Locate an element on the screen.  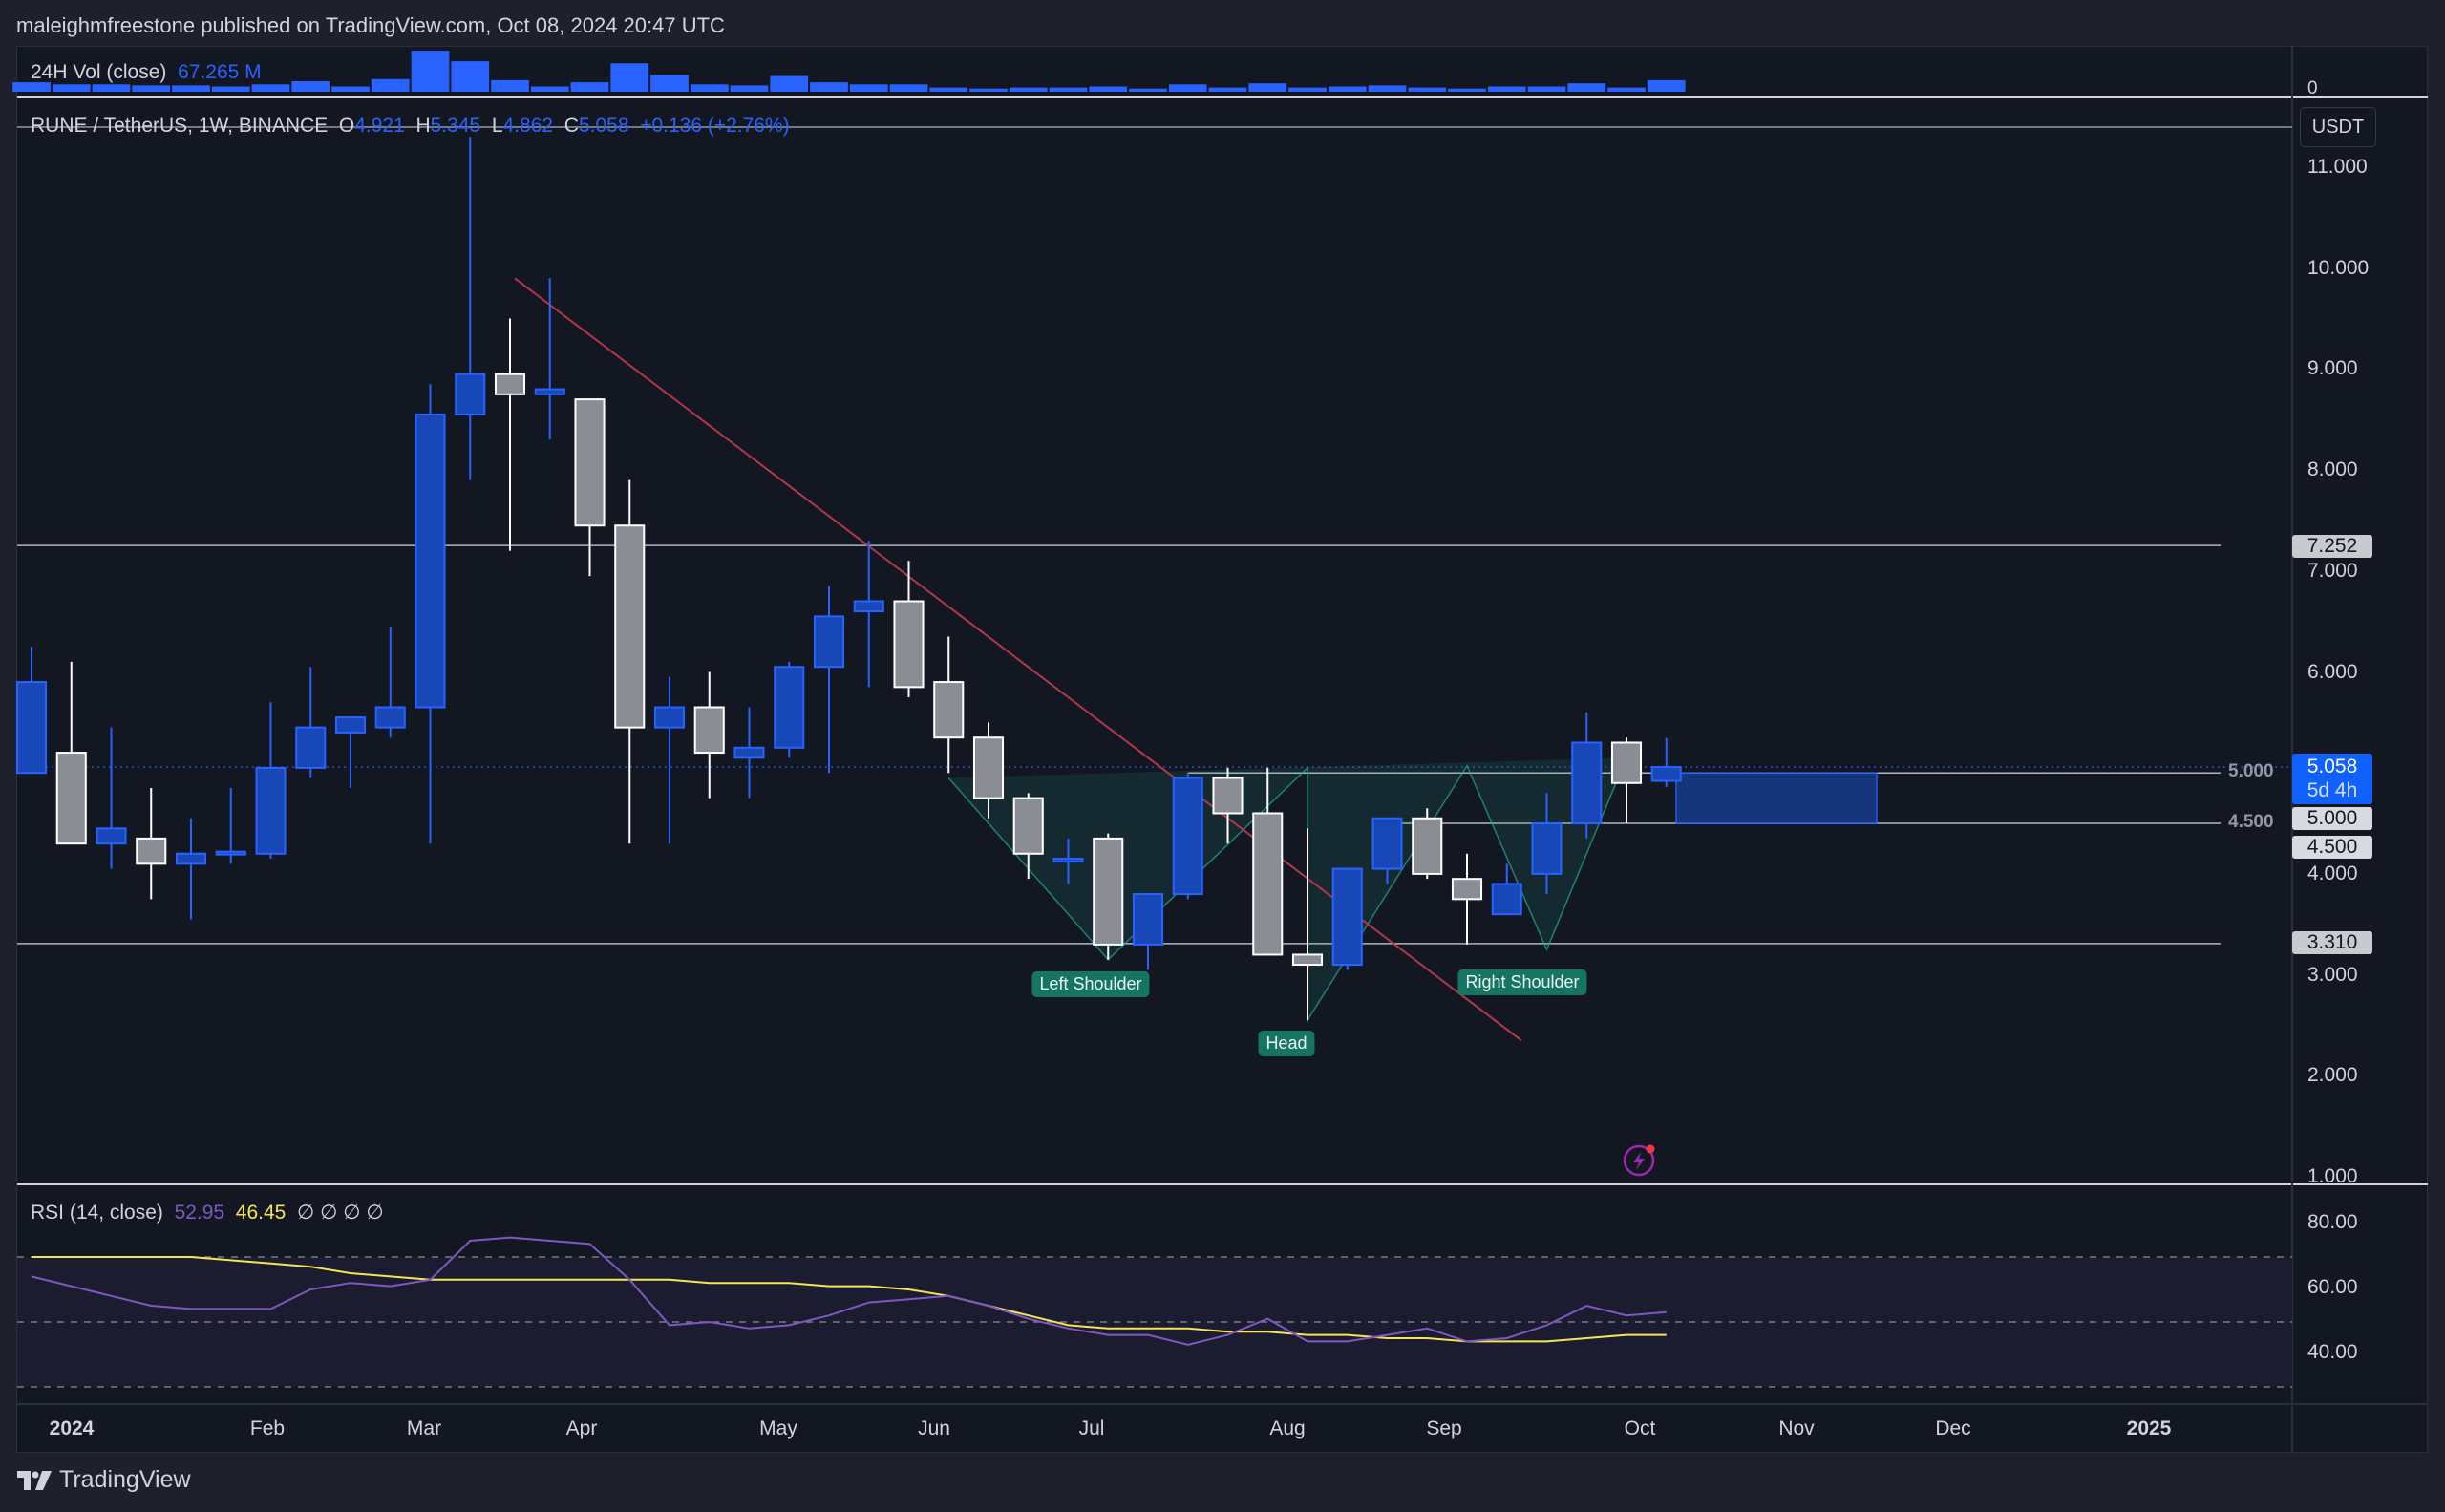
currency-button: USDT is located at coordinates (2338, 127).